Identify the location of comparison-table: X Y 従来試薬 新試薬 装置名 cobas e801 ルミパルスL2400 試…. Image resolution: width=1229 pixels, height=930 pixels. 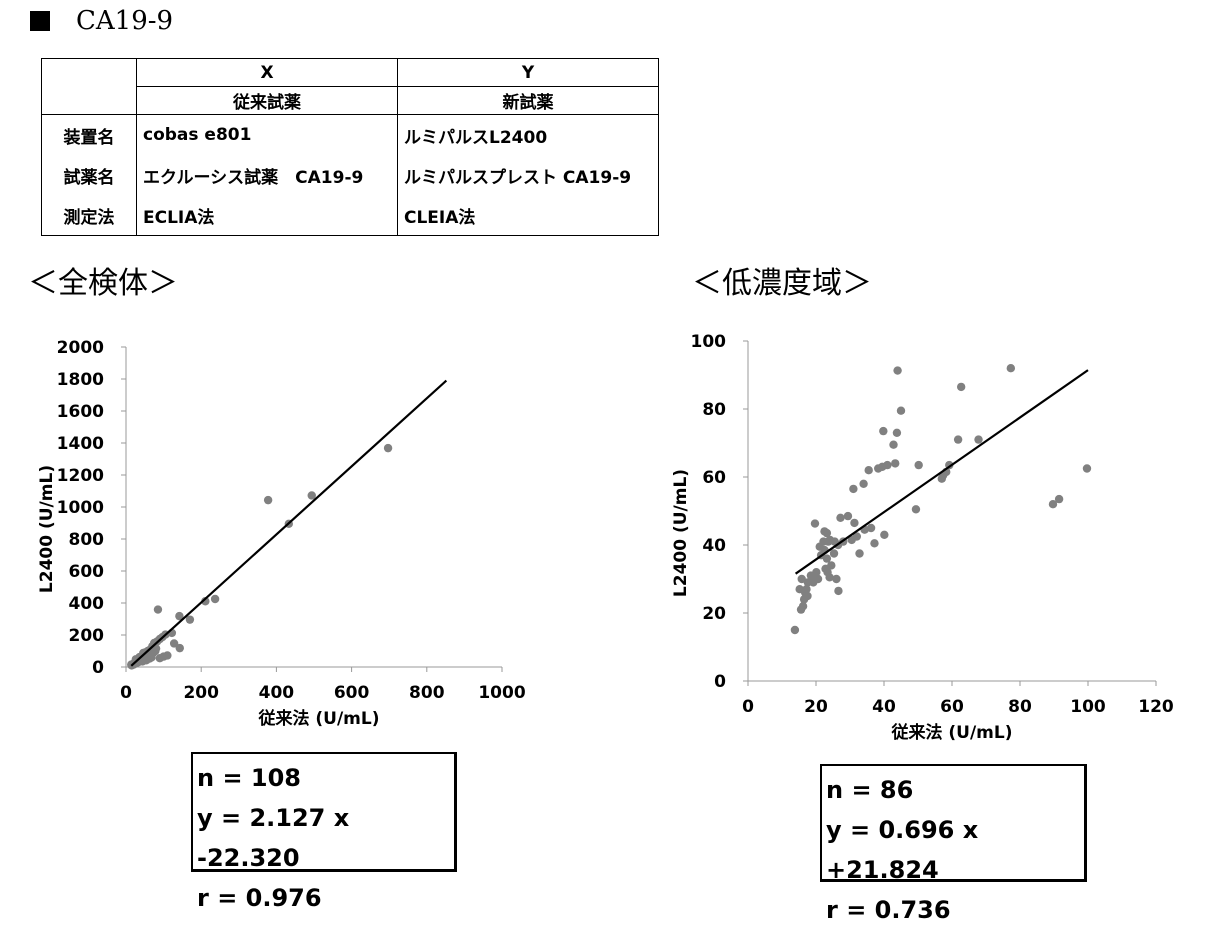
(350, 147).